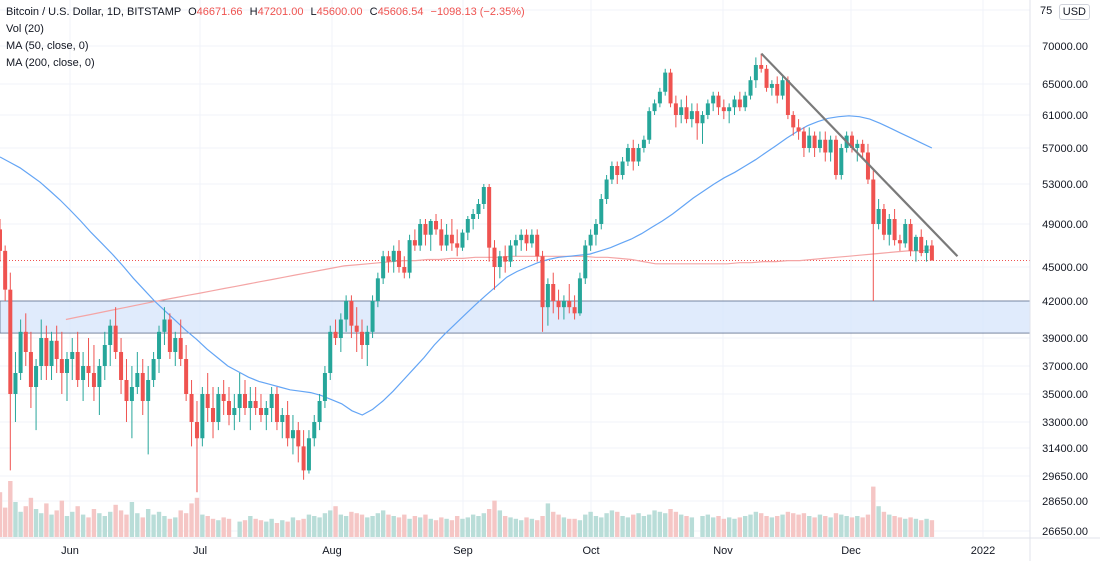  What do you see at coordinates (47, 46) in the screenshot?
I see `legend-ma50: MA (50, close, 0)` at bounding box center [47, 46].